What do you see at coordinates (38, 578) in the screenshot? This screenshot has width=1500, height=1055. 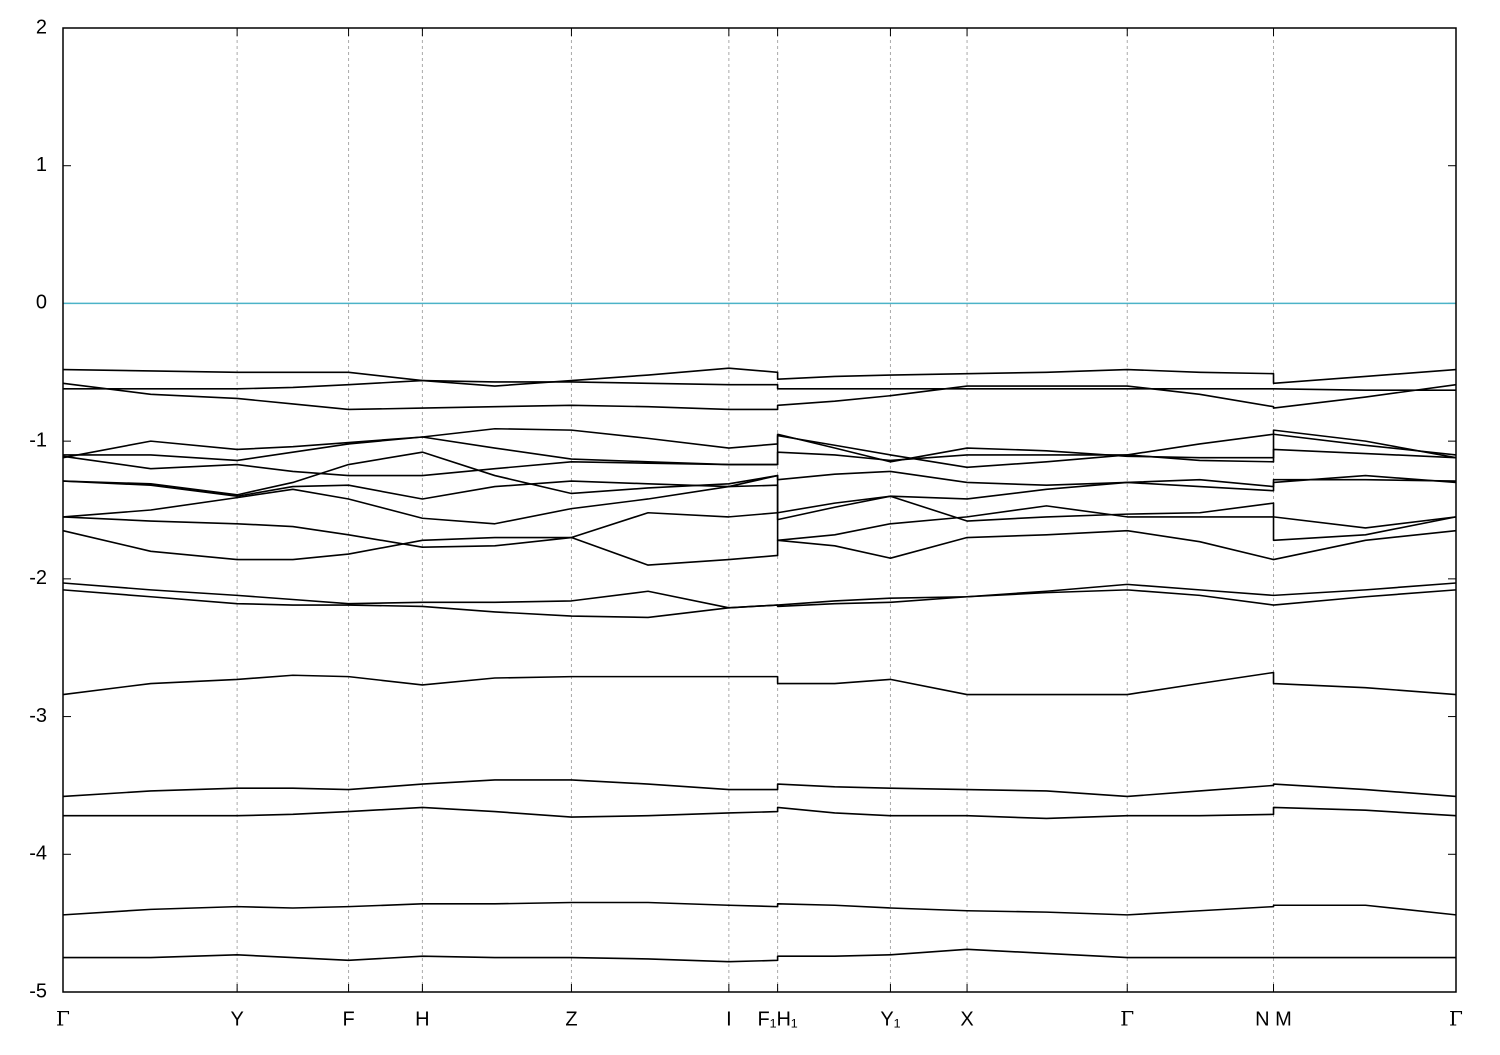 I see `y-tick-label: -2` at bounding box center [38, 578].